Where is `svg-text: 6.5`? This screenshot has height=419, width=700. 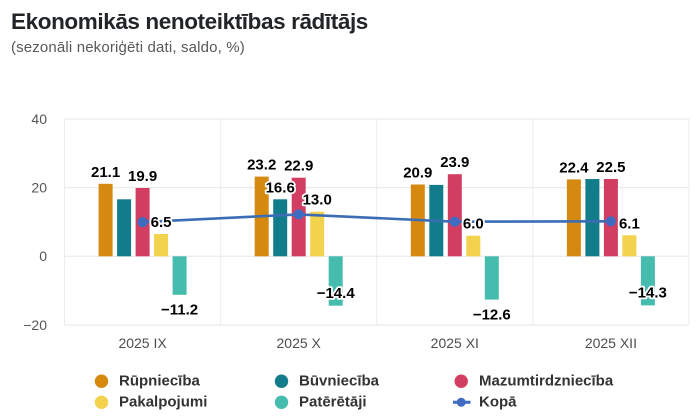
svg-text: 6.5 is located at coordinates (161, 222).